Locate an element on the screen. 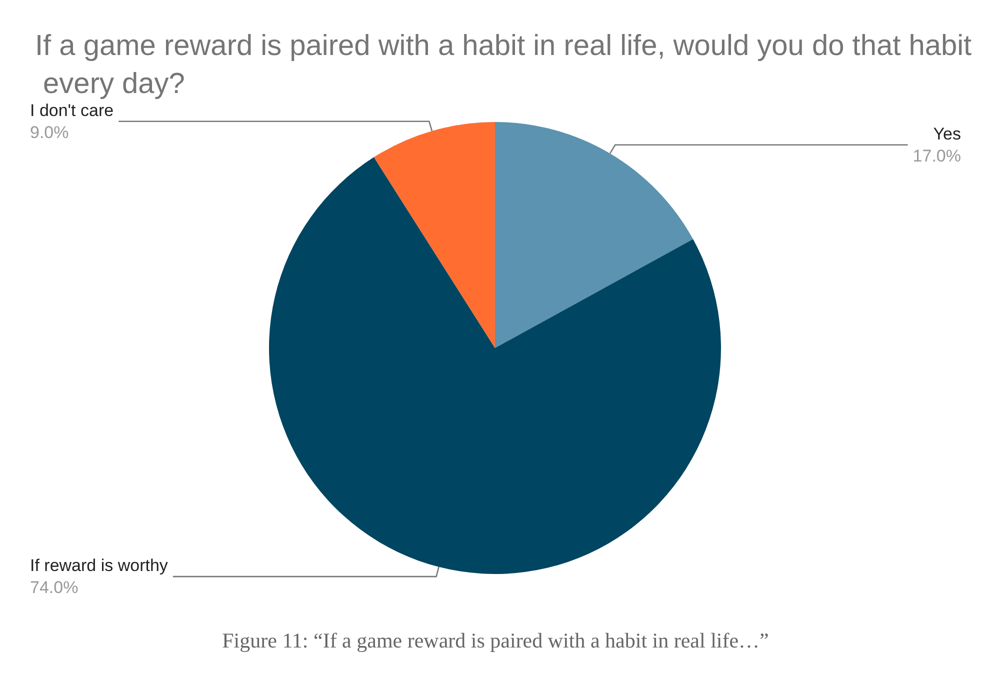 This screenshot has width=991, height=687. caption: Figure 11: “If a game reward is paired with a habit in real life…” is located at coordinates (495, 640).